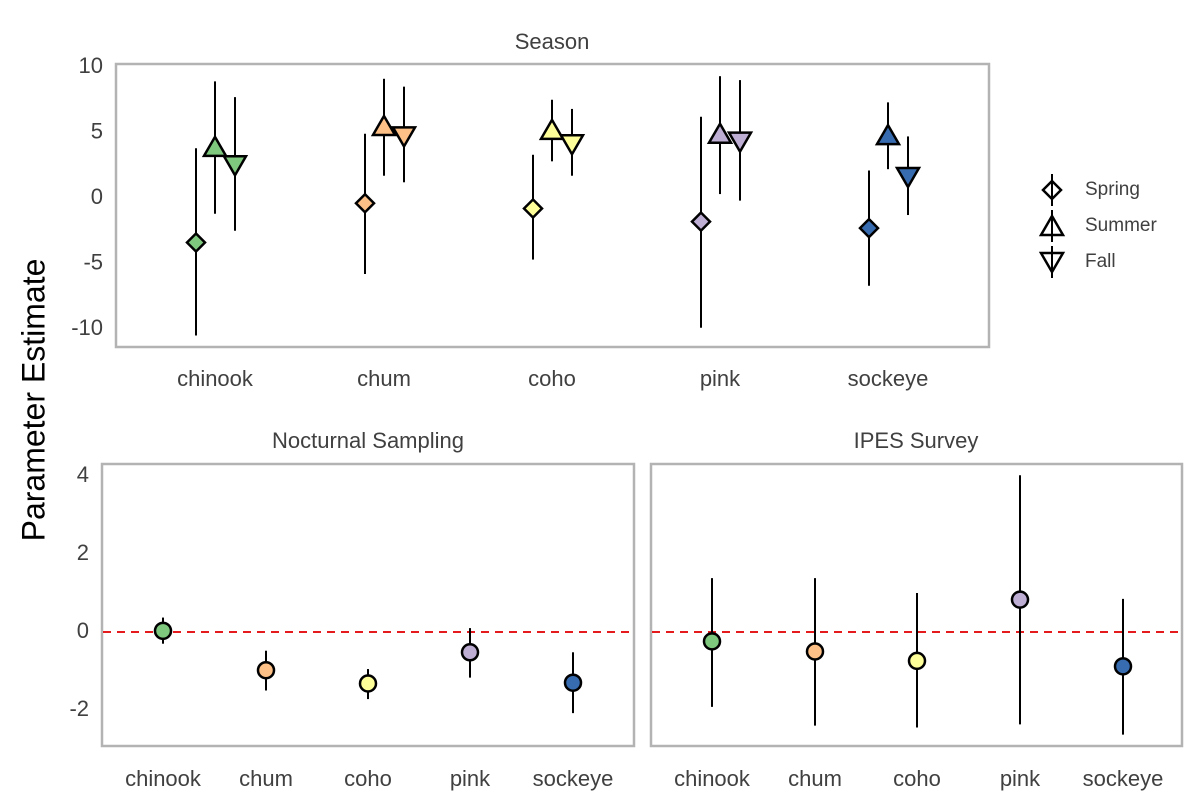  I want to click on y-tick-label: -2, so click(79, 708).